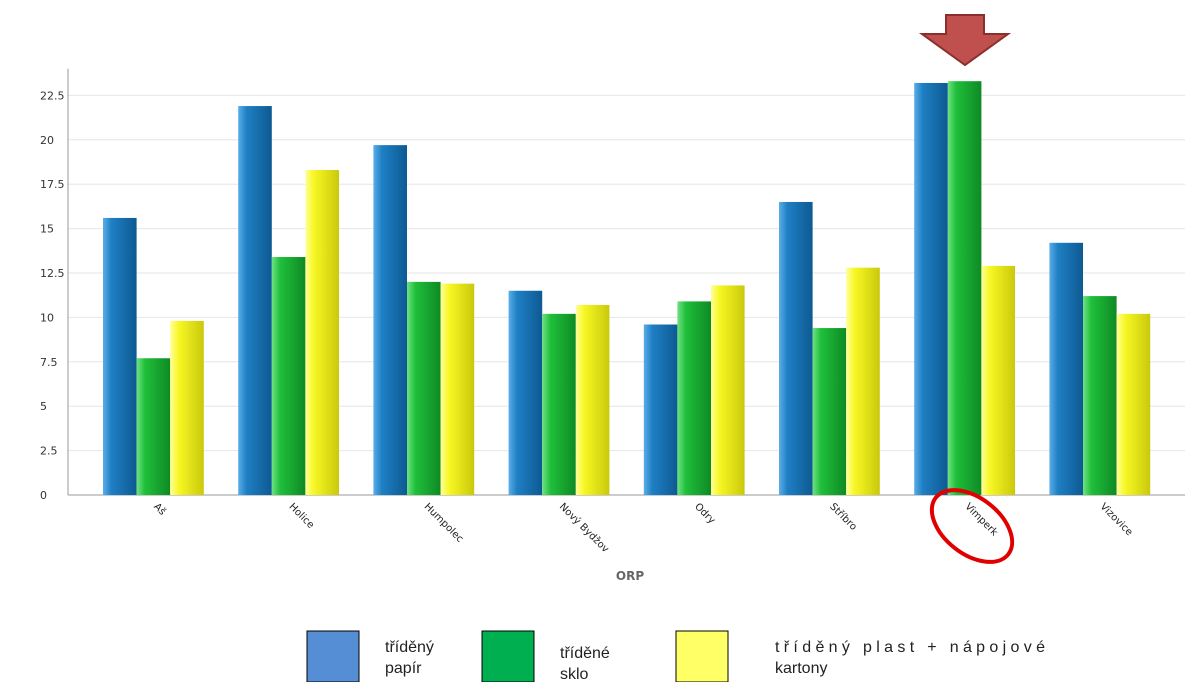  Describe the element at coordinates (910, 647) in the screenshot. I see `legend-label: tříděný plast + nápojové` at that location.